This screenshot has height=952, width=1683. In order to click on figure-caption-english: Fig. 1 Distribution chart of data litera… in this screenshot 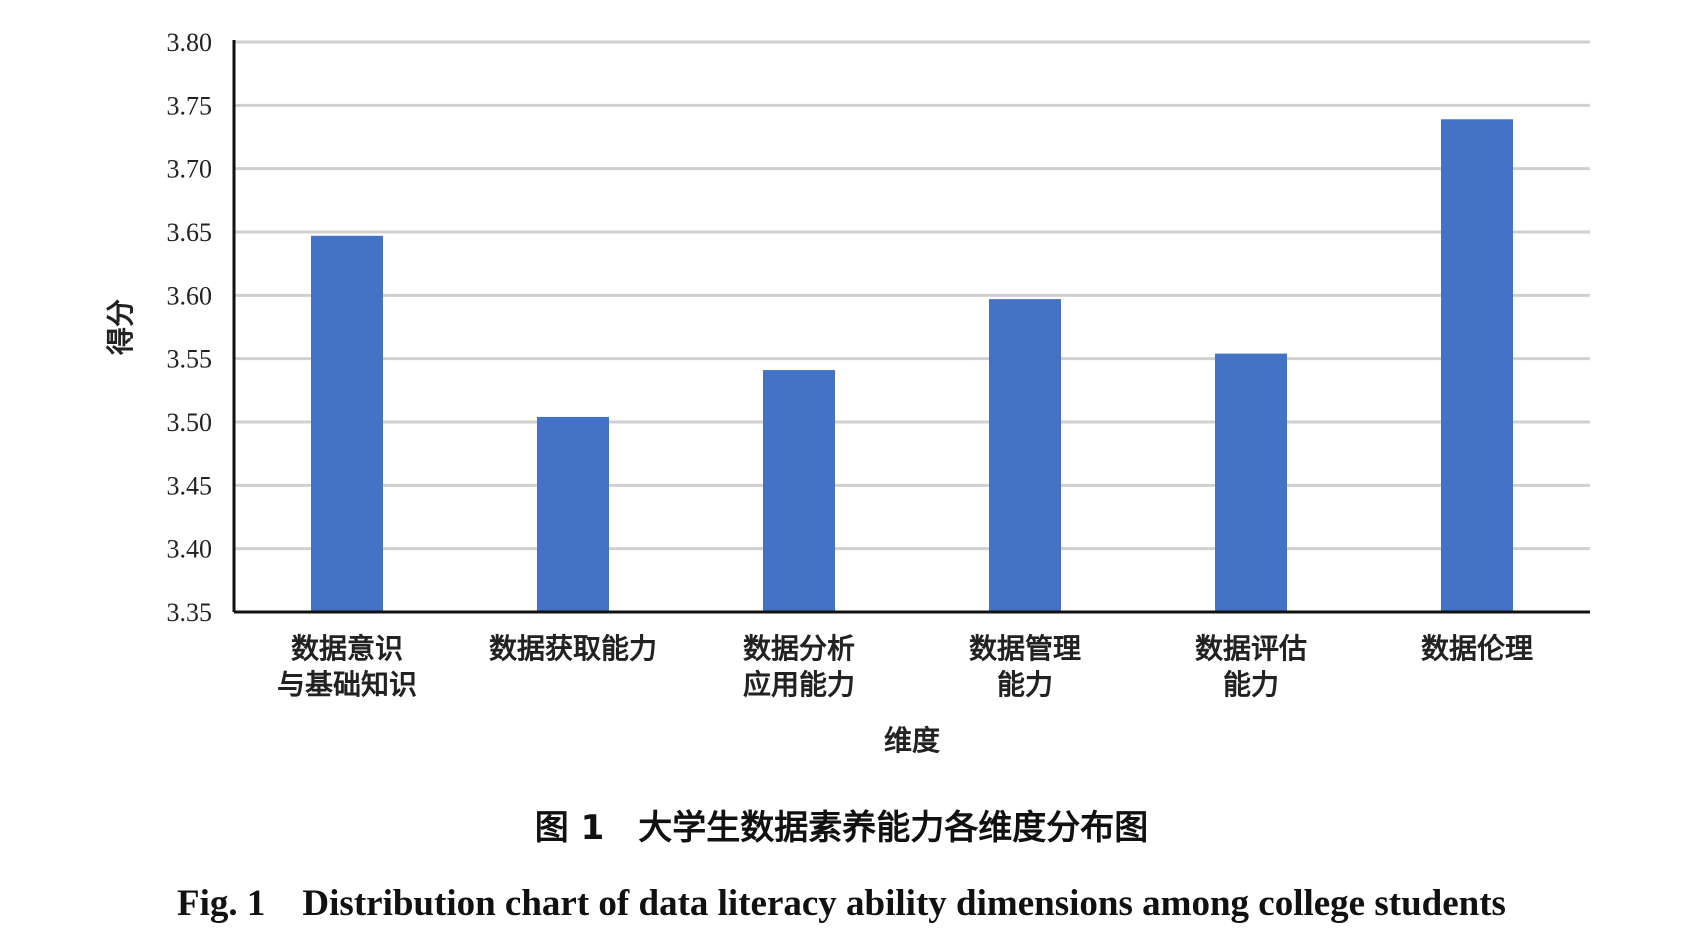, I will do `click(841, 903)`.